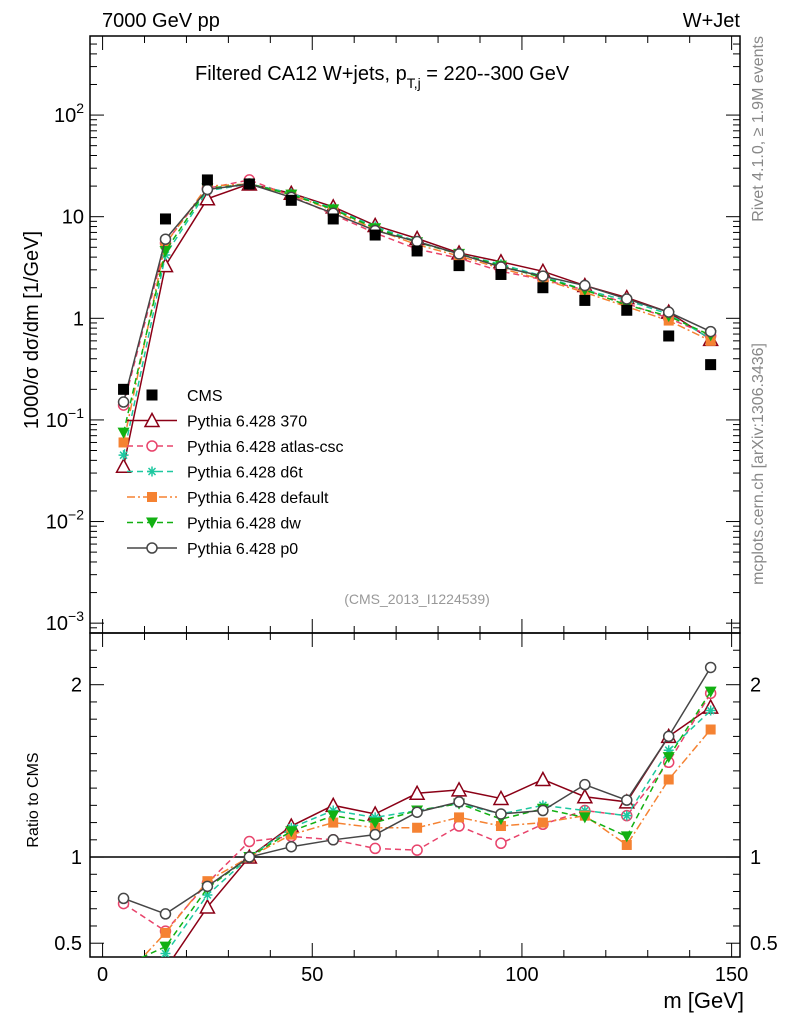 This screenshot has height=1024, width=786. I want to click on main-ytick-label: 10⁻¹, so click(65, 418).